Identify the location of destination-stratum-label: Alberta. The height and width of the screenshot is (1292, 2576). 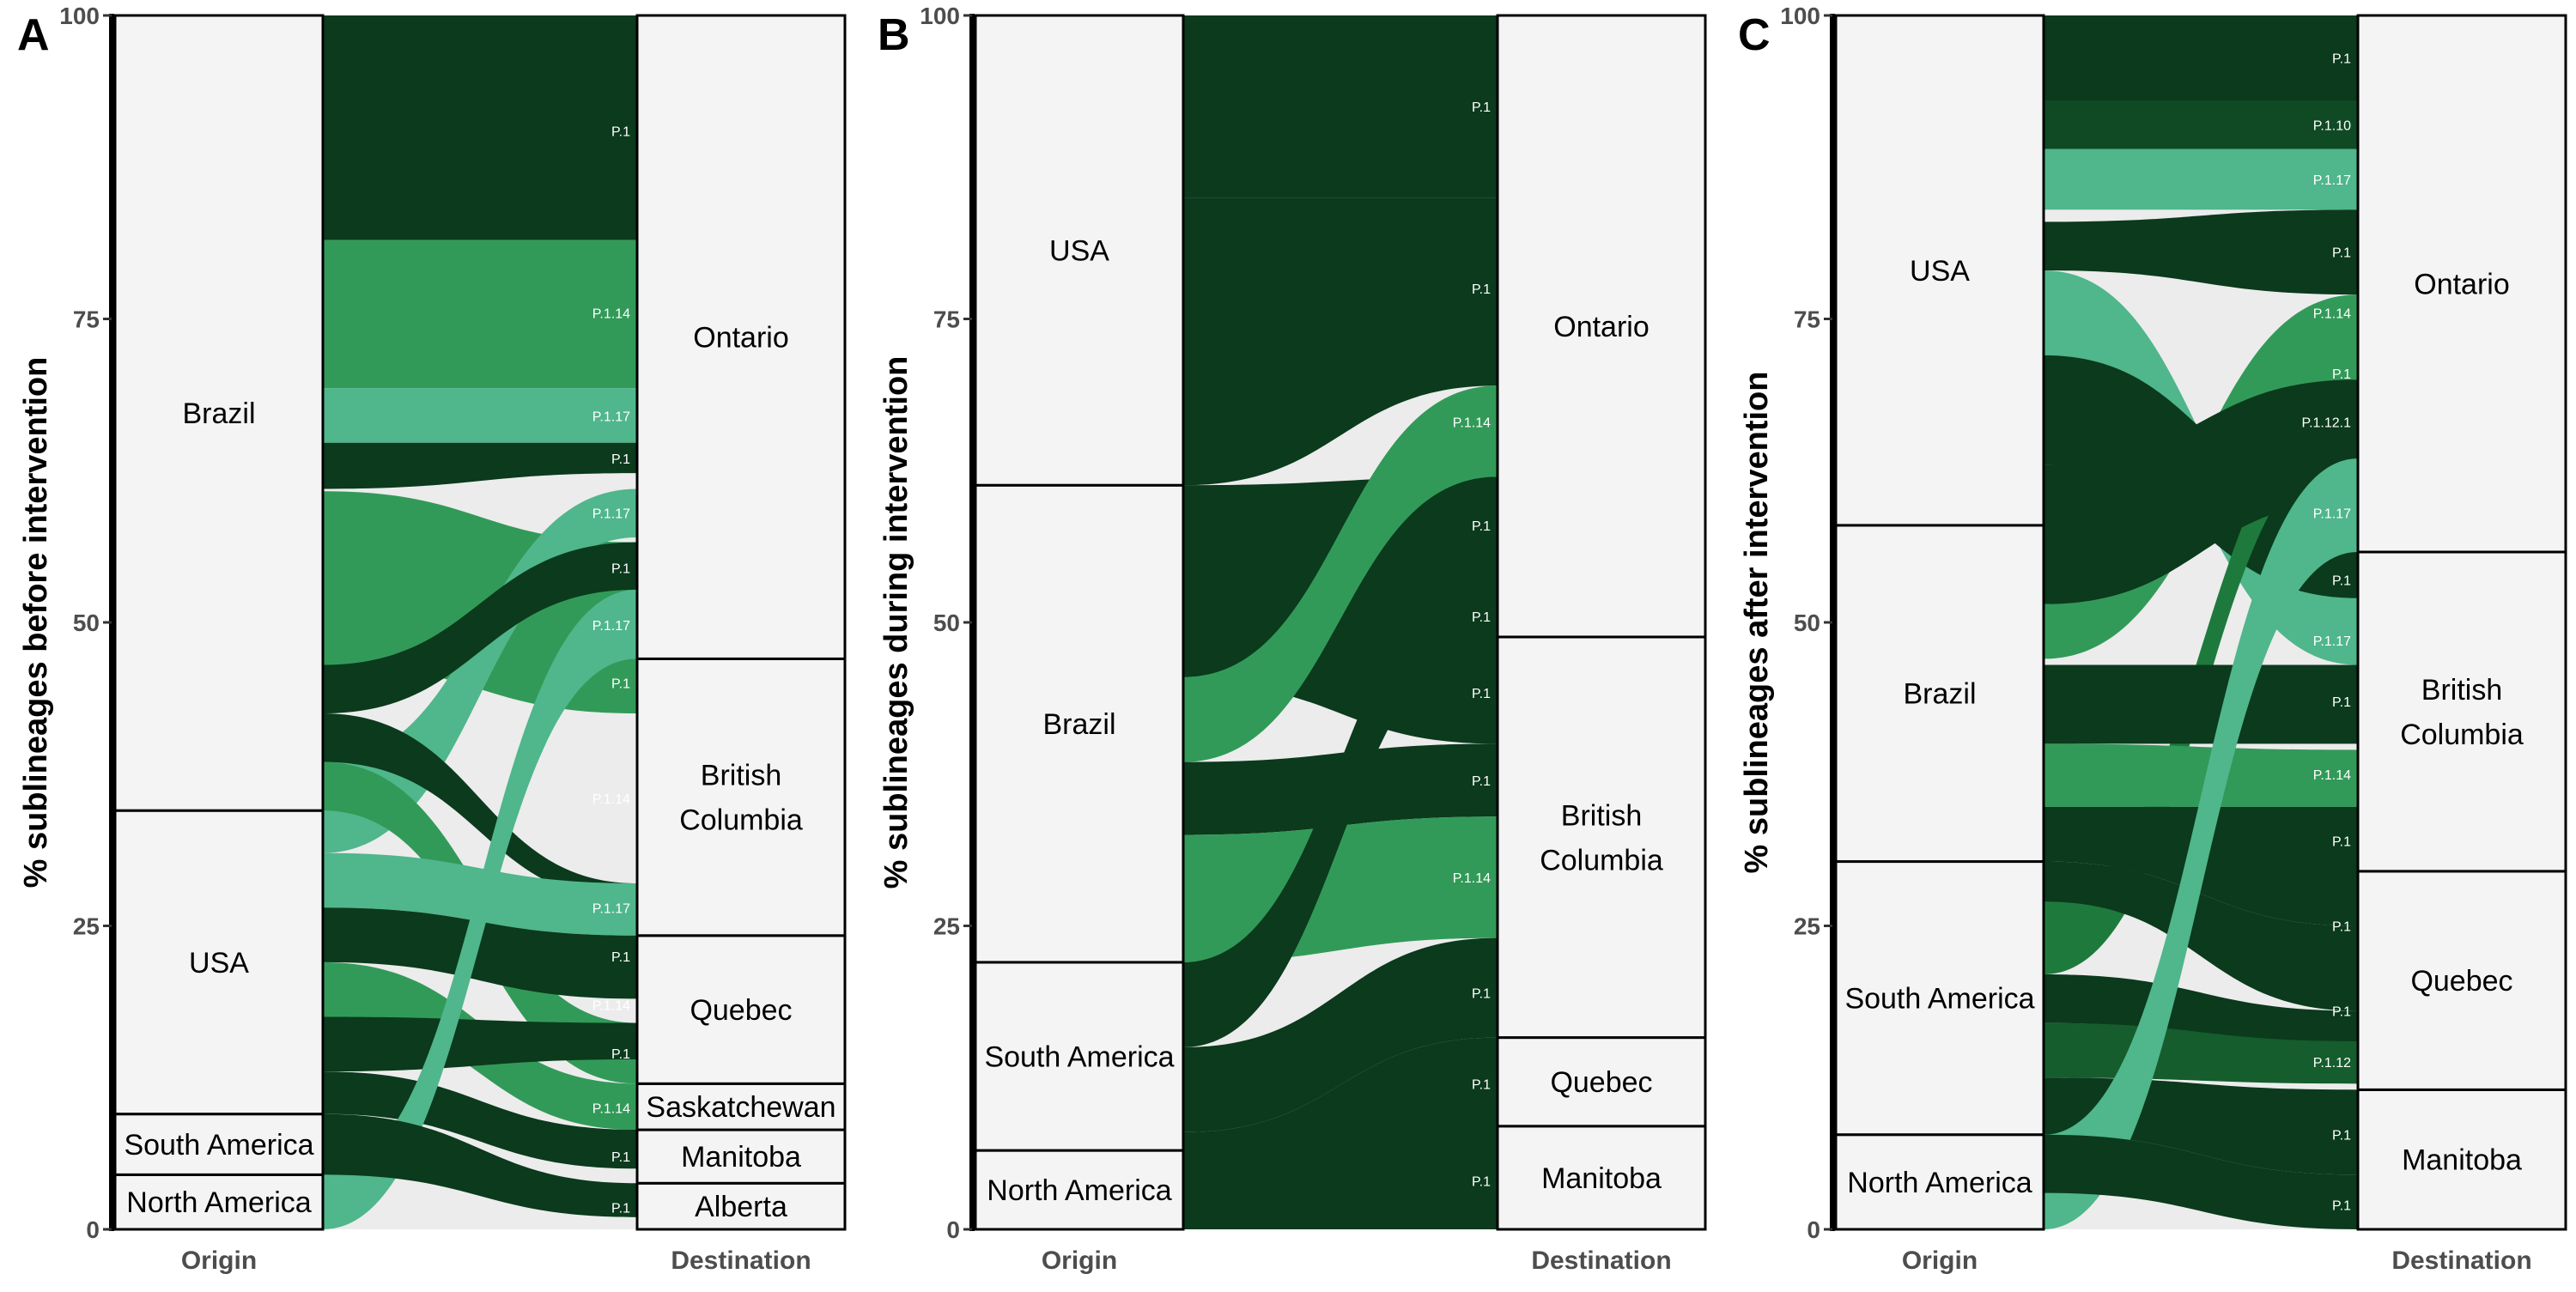
(741, 1207).